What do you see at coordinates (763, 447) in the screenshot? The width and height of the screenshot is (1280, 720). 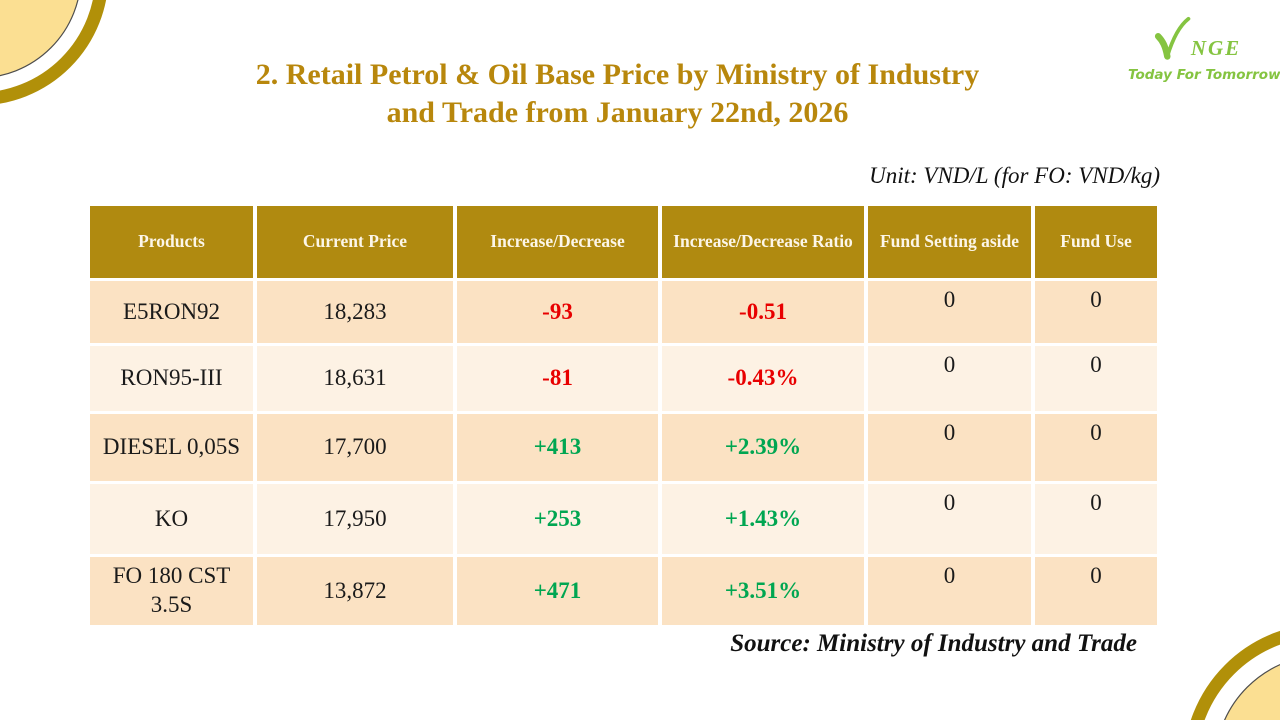 I see `cell-change-ratio: +2.39%` at bounding box center [763, 447].